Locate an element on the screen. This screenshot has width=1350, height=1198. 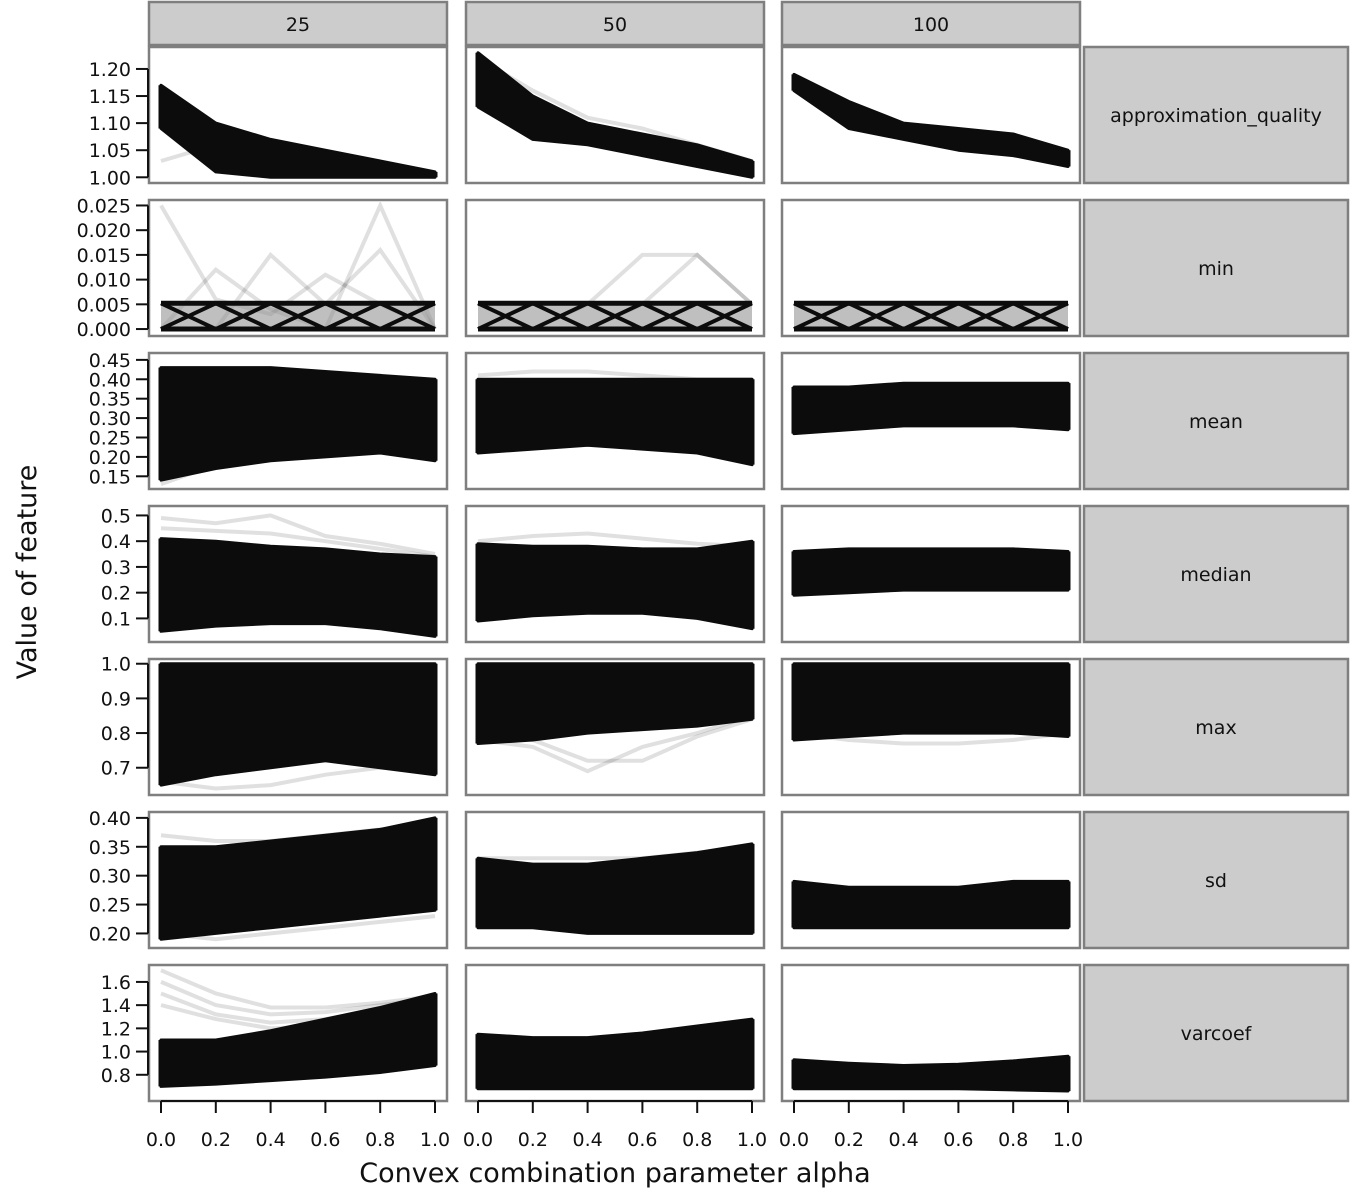
row-strip-min is located at coordinates (1216, 268).